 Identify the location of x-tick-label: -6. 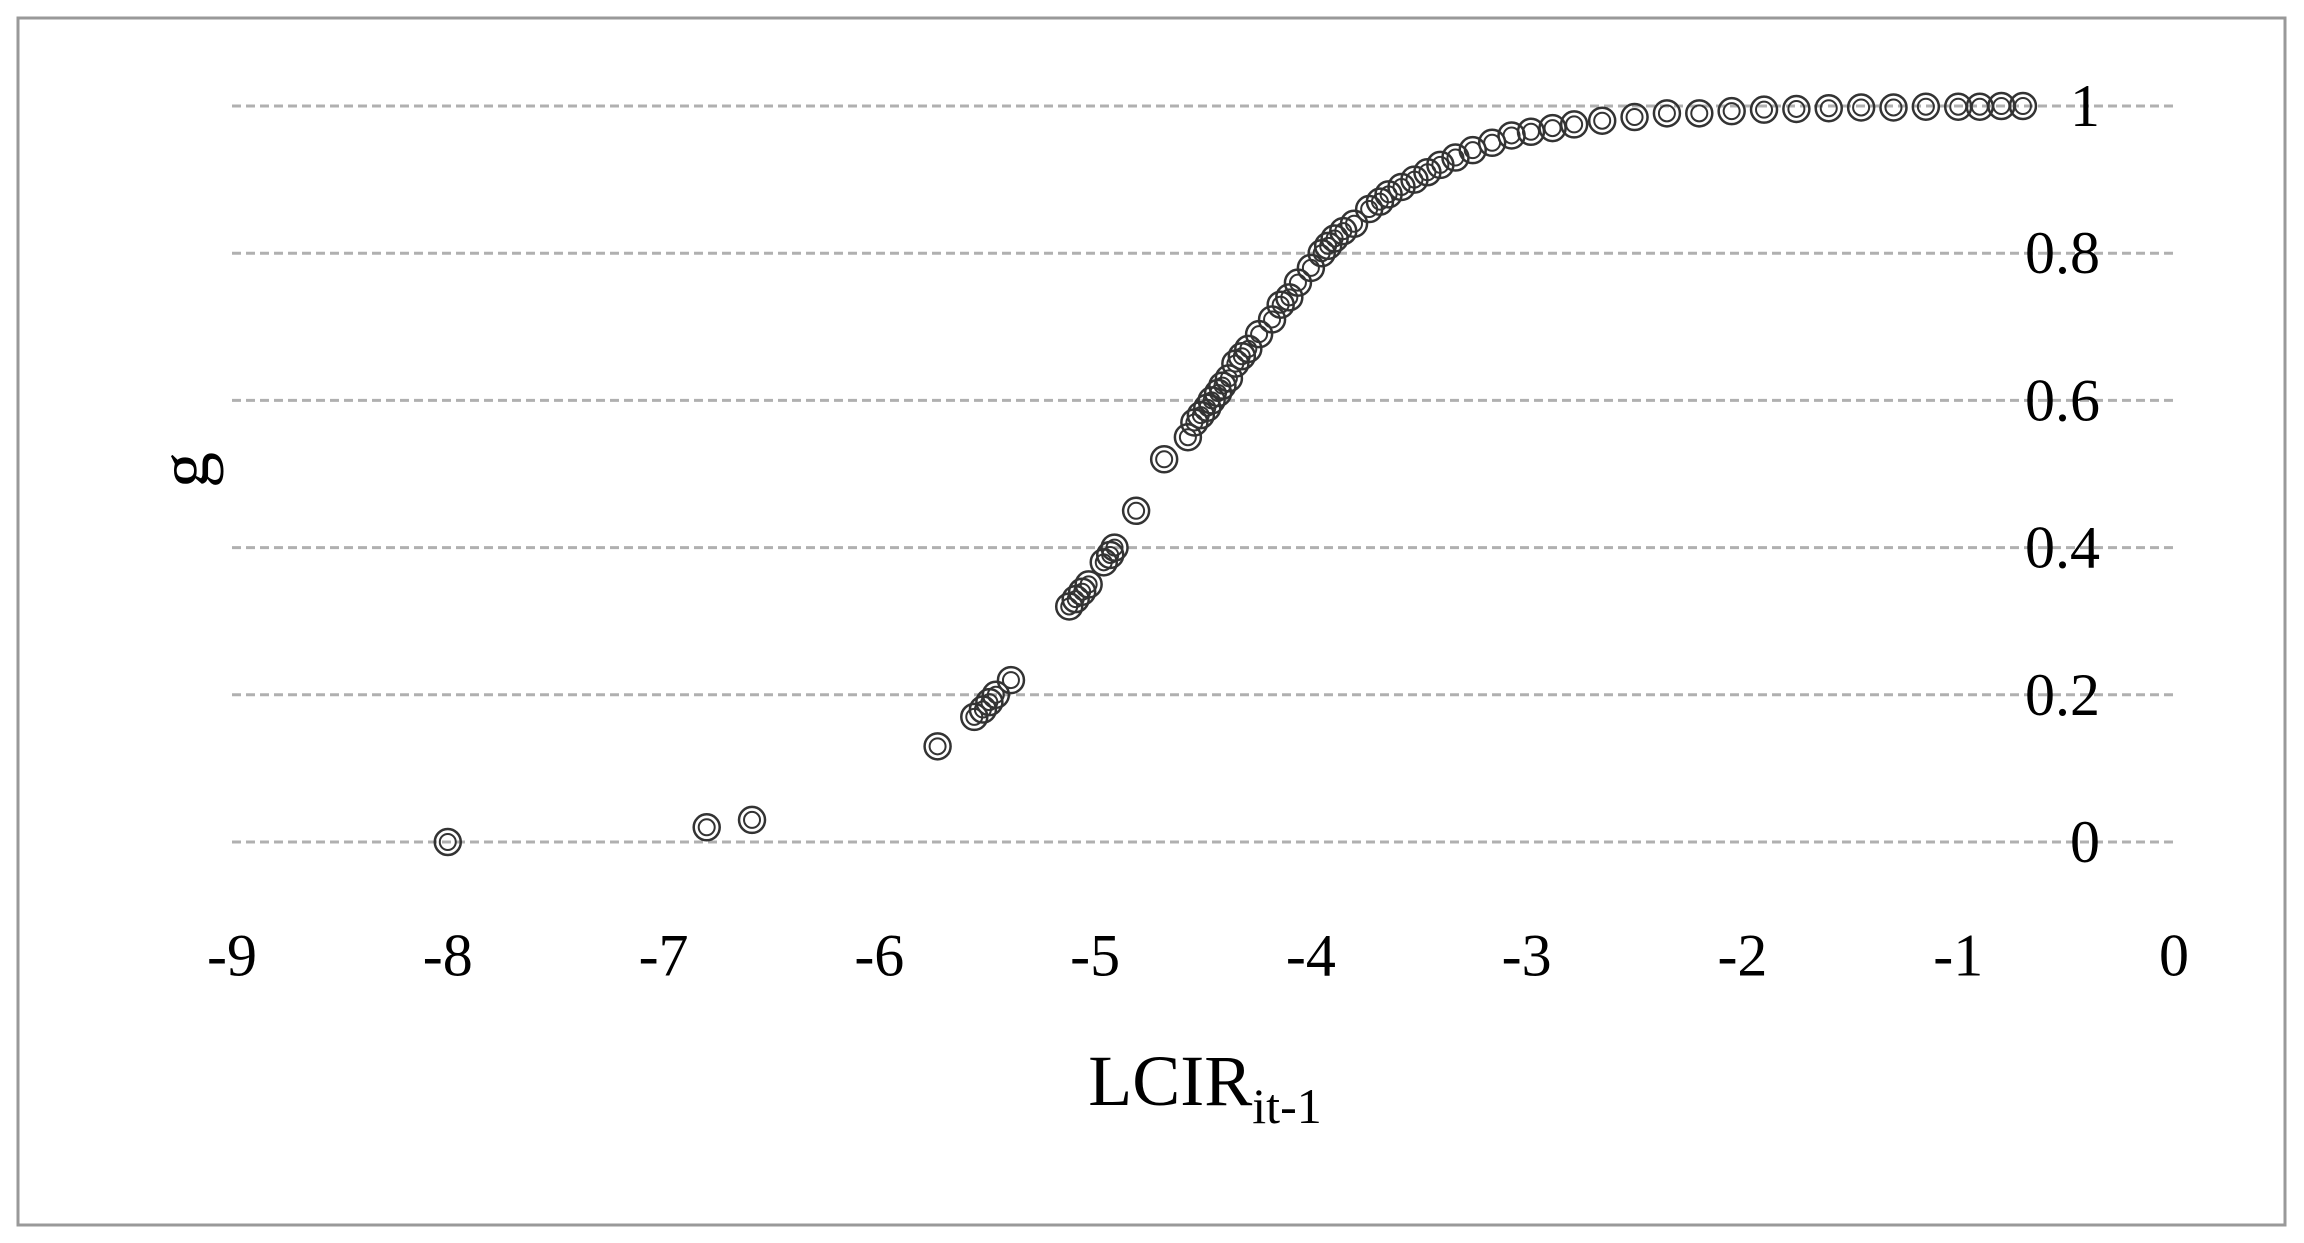
(879, 956).